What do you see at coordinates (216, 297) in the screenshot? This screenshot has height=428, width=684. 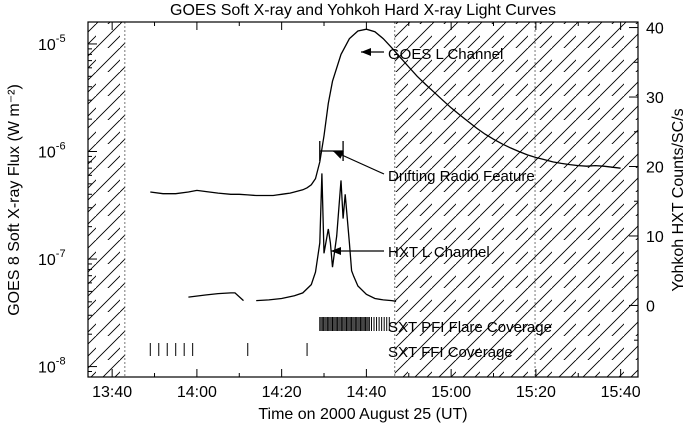 I see `hxt-l-channel-line` at bounding box center [216, 297].